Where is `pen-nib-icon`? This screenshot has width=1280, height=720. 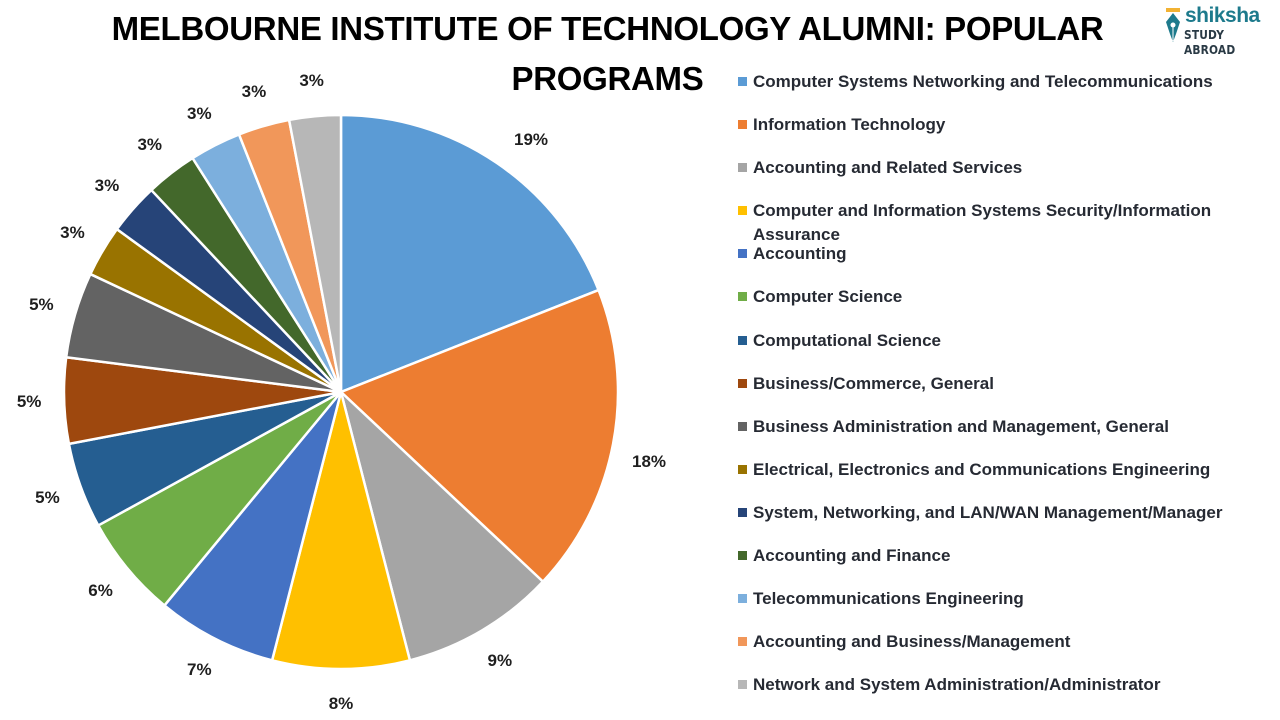
pen-nib-icon is located at coordinates (1173, 25).